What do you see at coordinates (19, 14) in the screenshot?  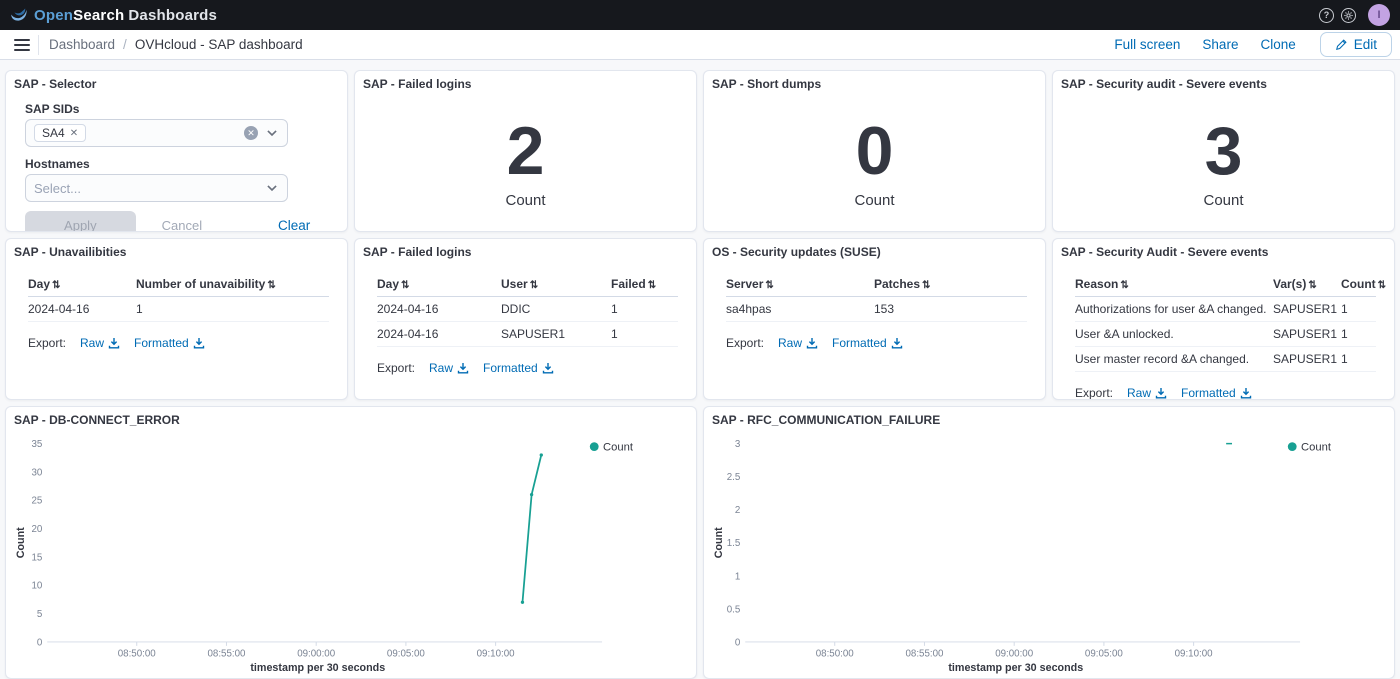 I see `opensearch-logo-icon` at bounding box center [19, 14].